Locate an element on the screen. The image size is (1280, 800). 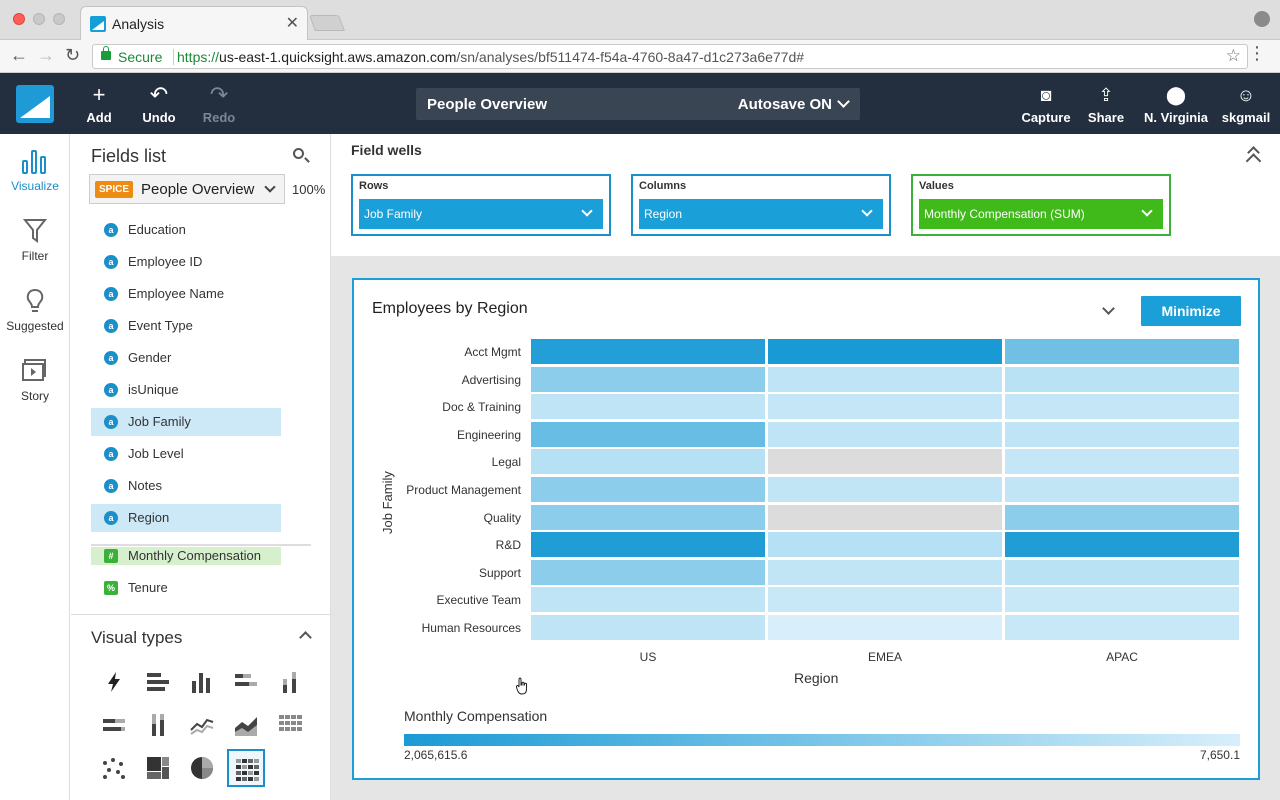
tab-close-icon: ✕ is located at coordinates (292, 23).